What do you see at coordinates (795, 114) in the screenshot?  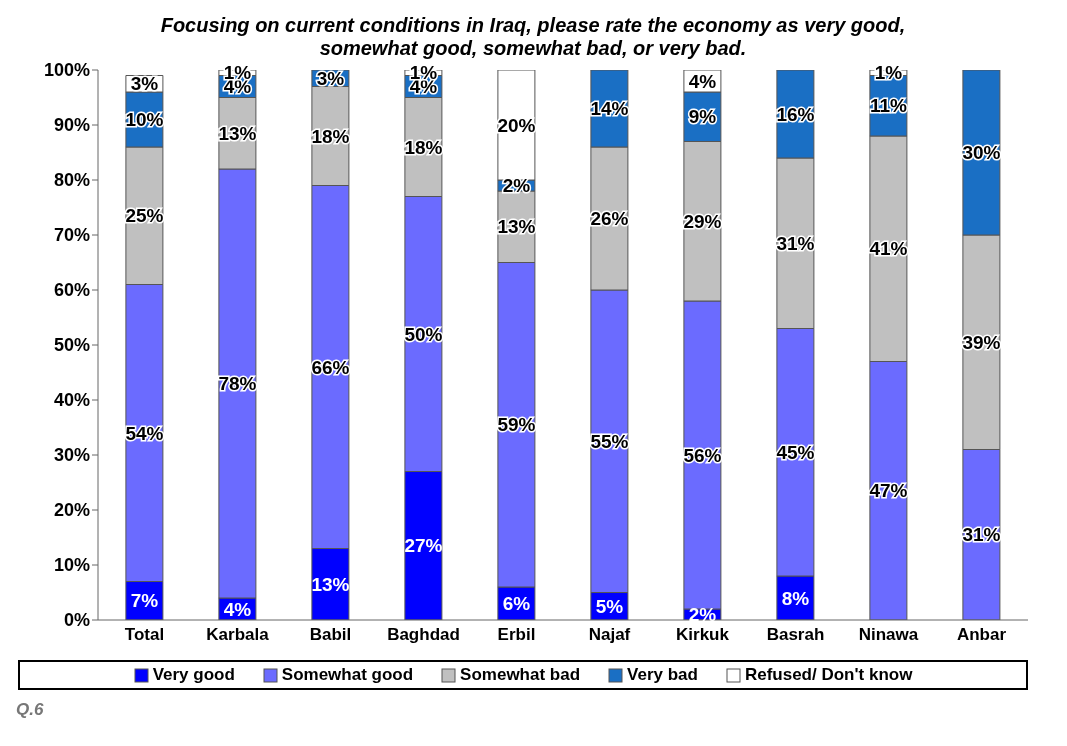 I see `data-label: 16%` at bounding box center [795, 114].